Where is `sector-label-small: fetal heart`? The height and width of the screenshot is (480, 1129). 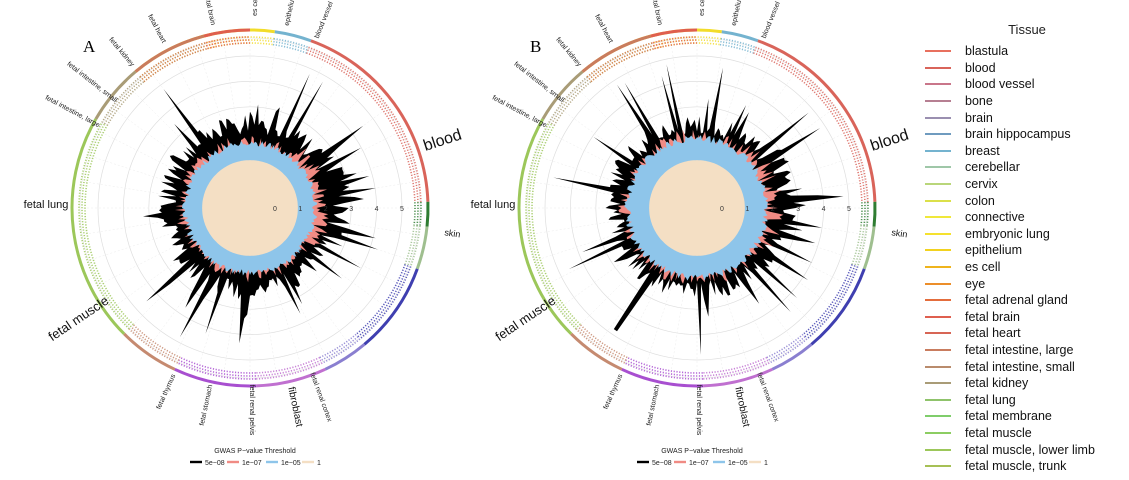
sector-label-small: fetal heart is located at coordinates (156, 29).